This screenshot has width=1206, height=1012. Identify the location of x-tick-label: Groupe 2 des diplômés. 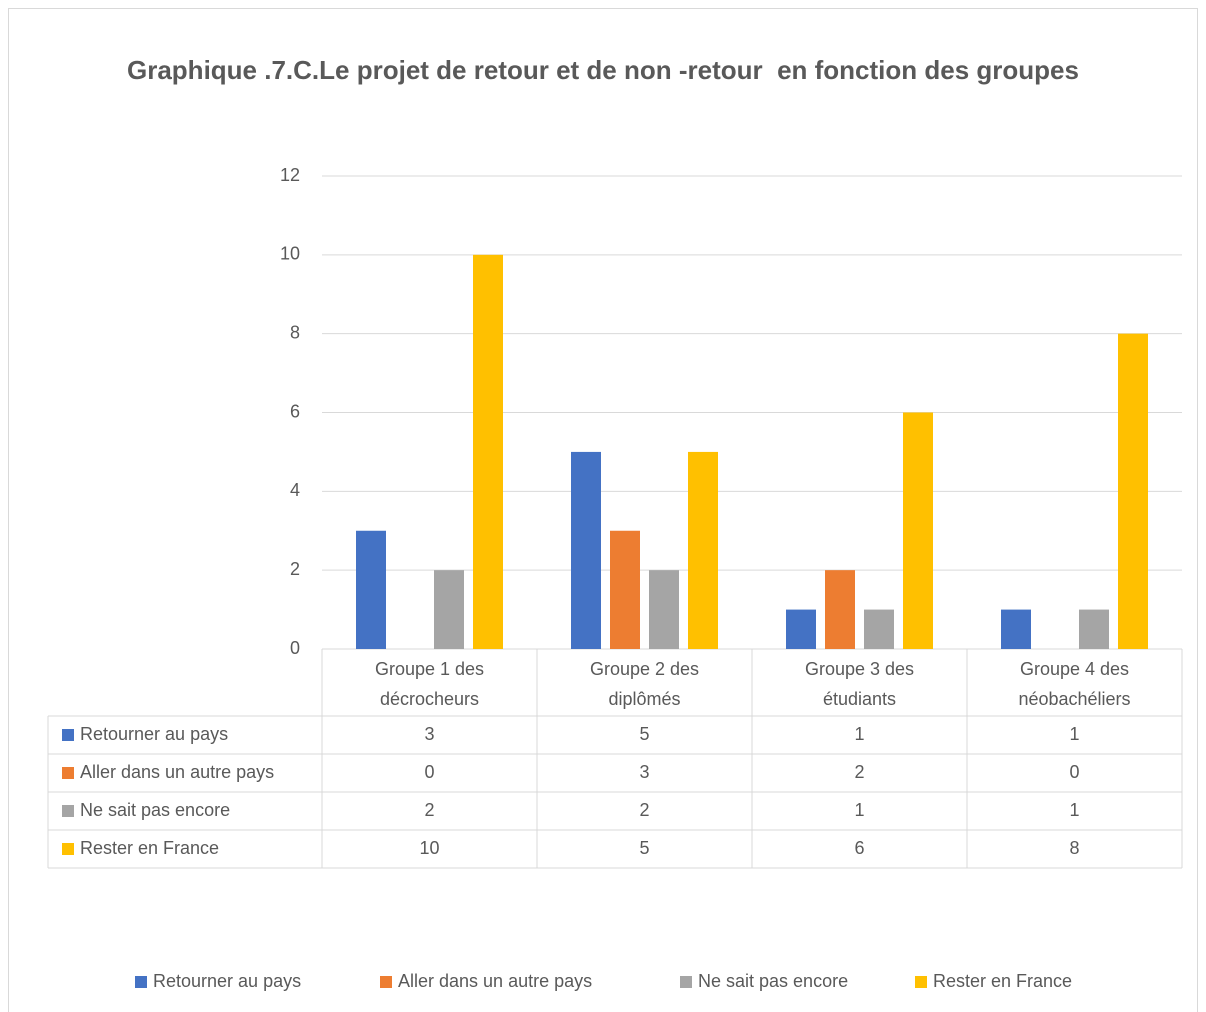
(644, 684).